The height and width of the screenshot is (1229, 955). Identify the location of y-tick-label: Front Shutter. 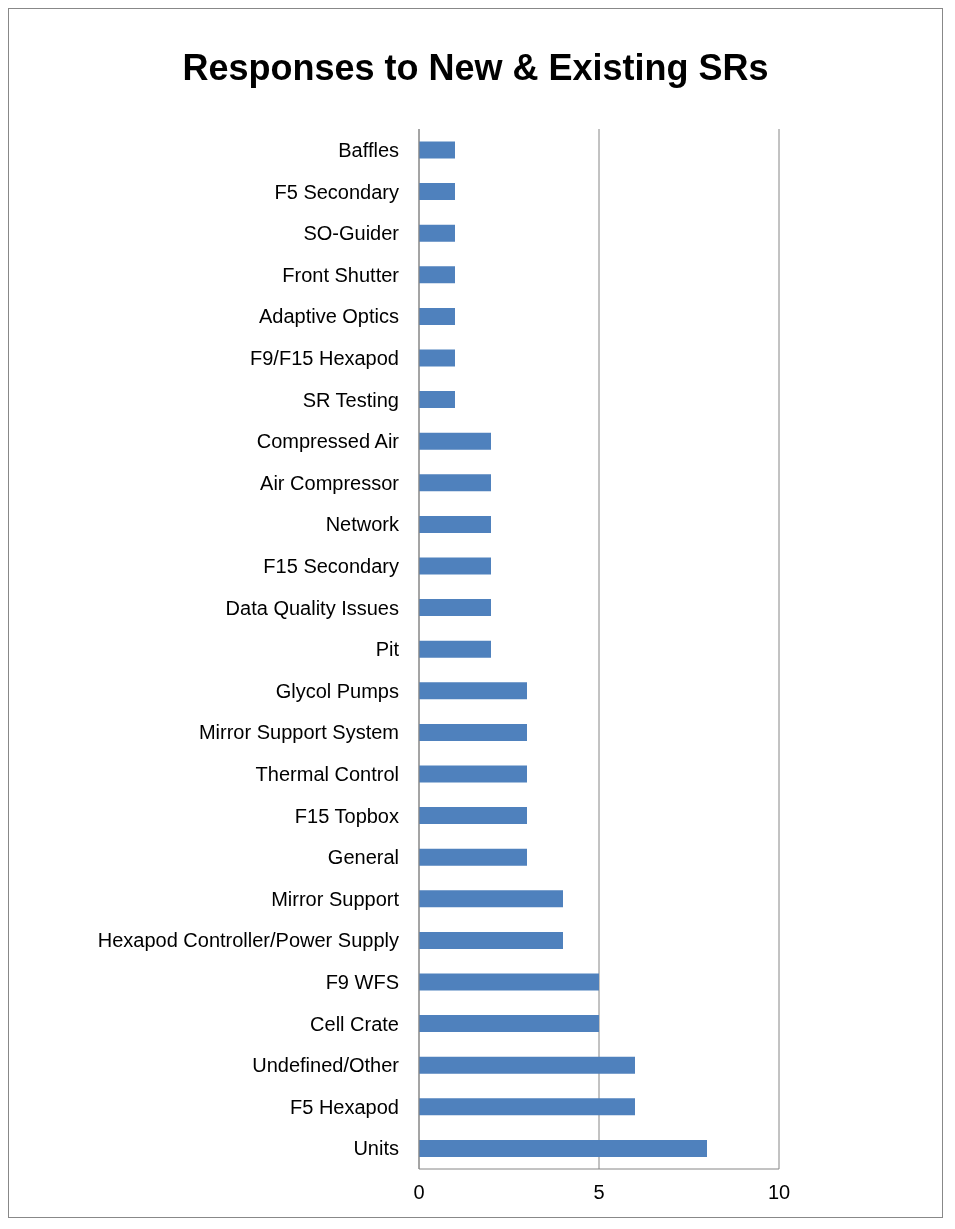
(341, 274).